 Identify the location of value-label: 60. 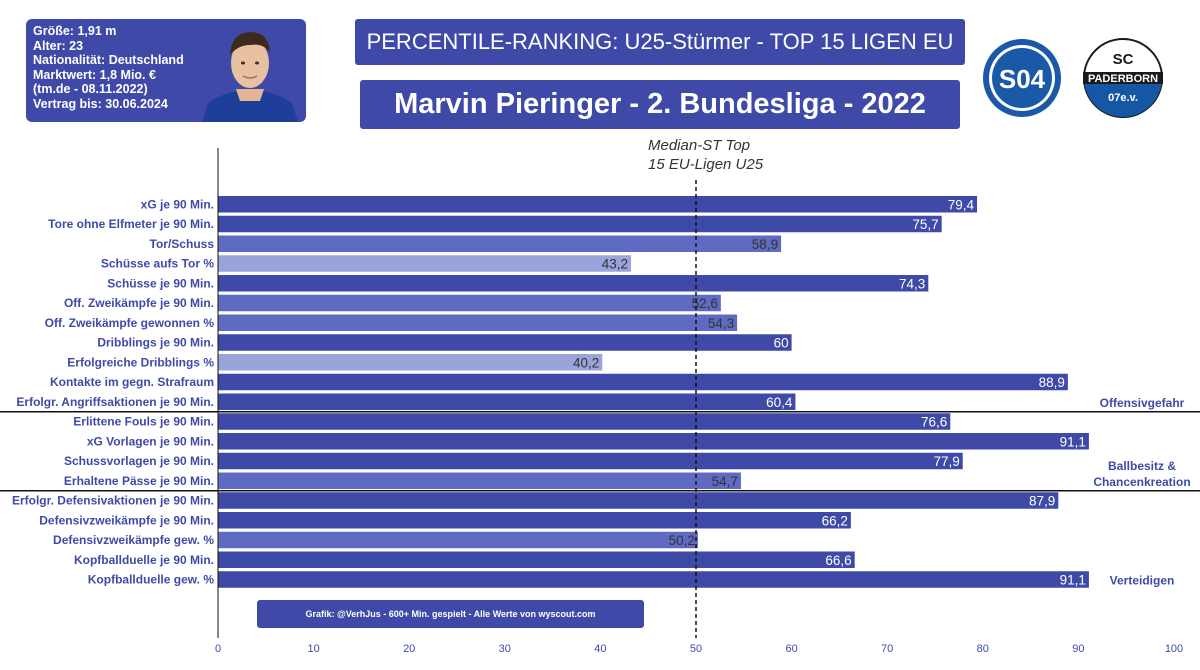
(781, 343).